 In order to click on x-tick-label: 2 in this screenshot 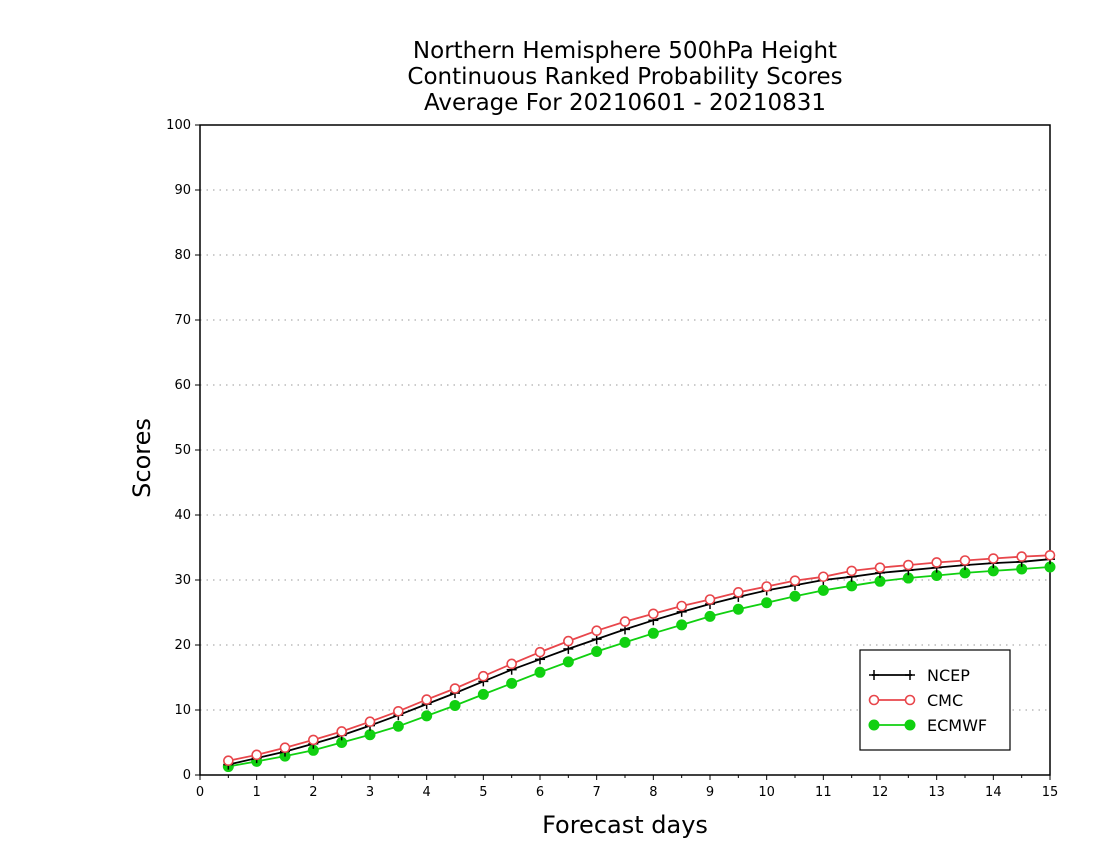, I will do `click(313, 792)`.